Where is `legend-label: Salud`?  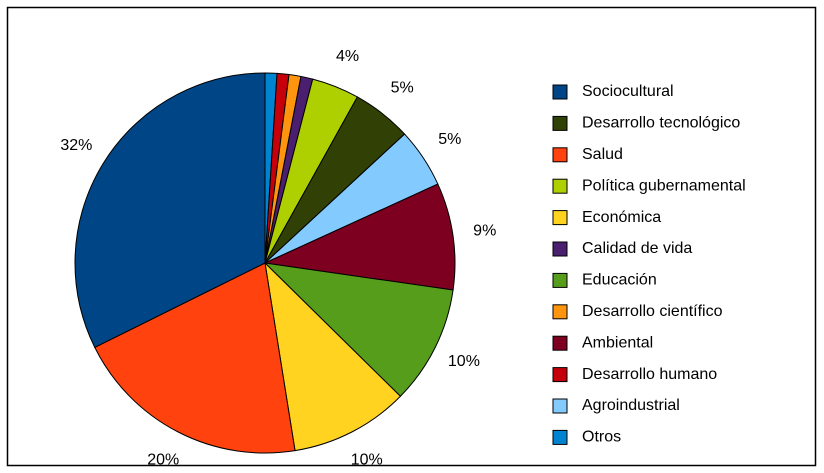
legend-label: Salud is located at coordinates (602, 154).